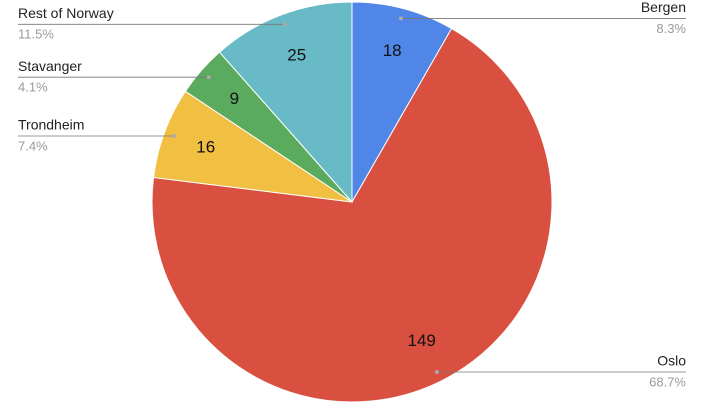  Describe the element at coordinates (66, 13) in the screenshot. I see `legend-label: Rest of Norway` at that location.